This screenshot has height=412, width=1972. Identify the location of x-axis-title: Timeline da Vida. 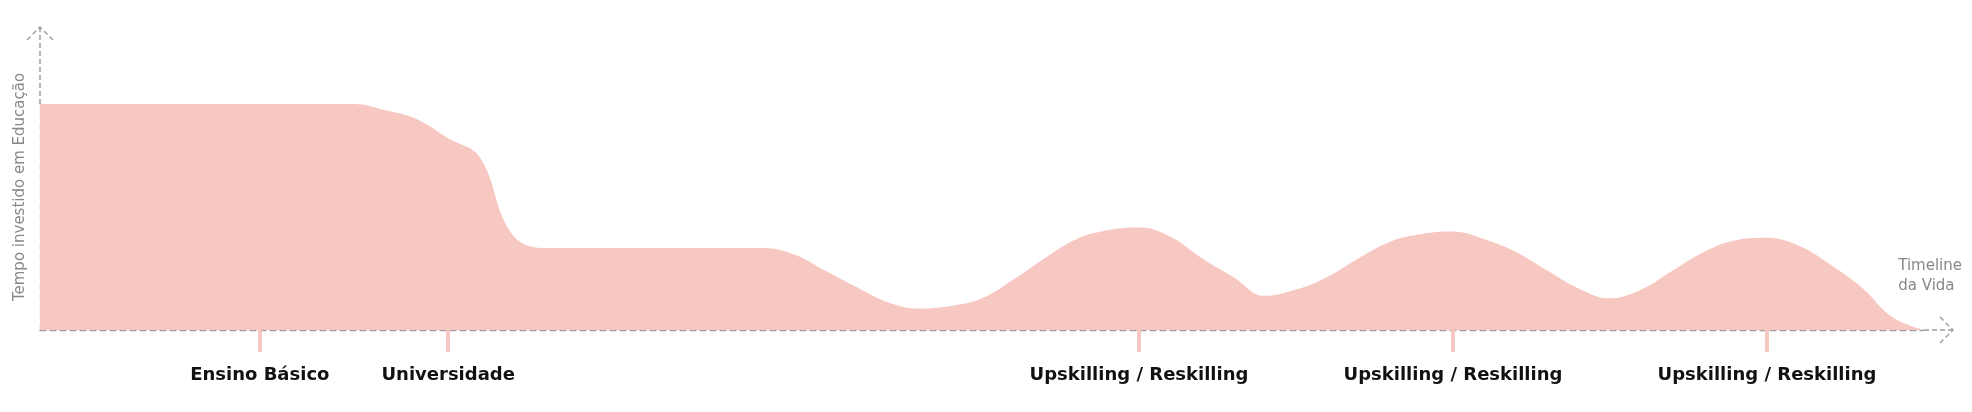
(1929, 275).